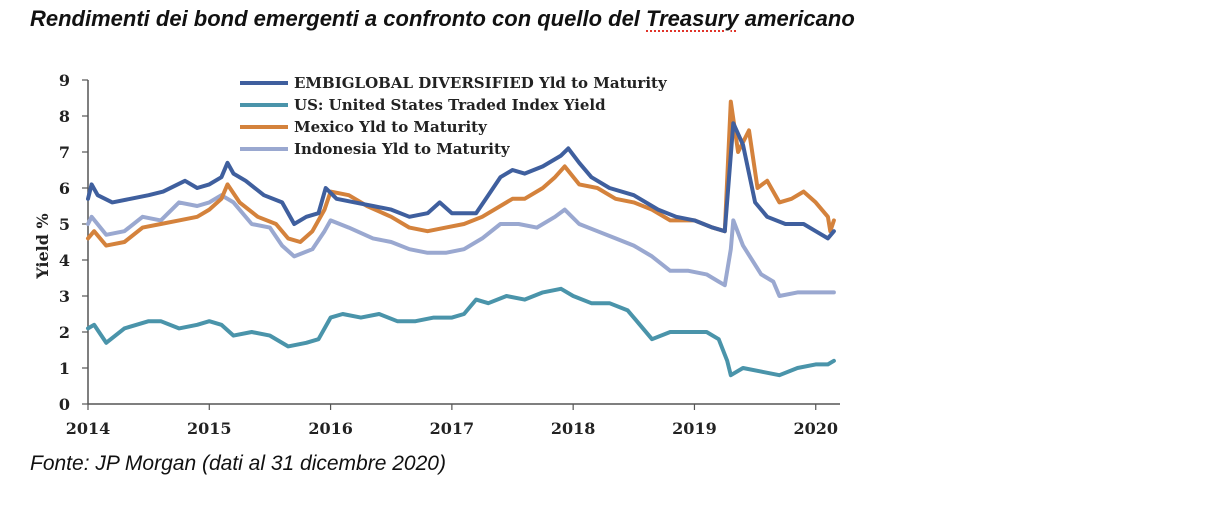 This screenshot has height=510, width=1216. Describe the element at coordinates (64, 152) in the screenshot. I see `y-tick-label: 7` at that location.